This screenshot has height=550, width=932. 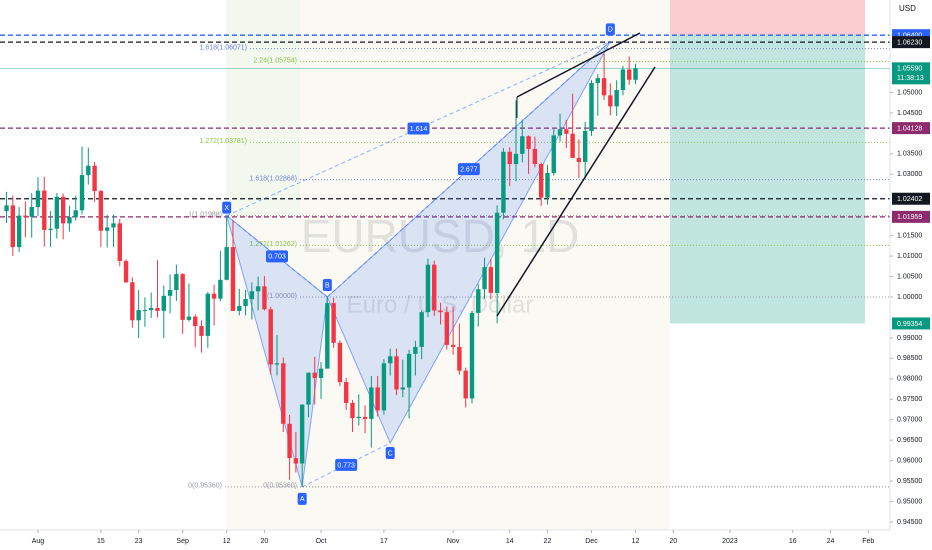 I want to click on point-label: B, so click(x=327, y=285).